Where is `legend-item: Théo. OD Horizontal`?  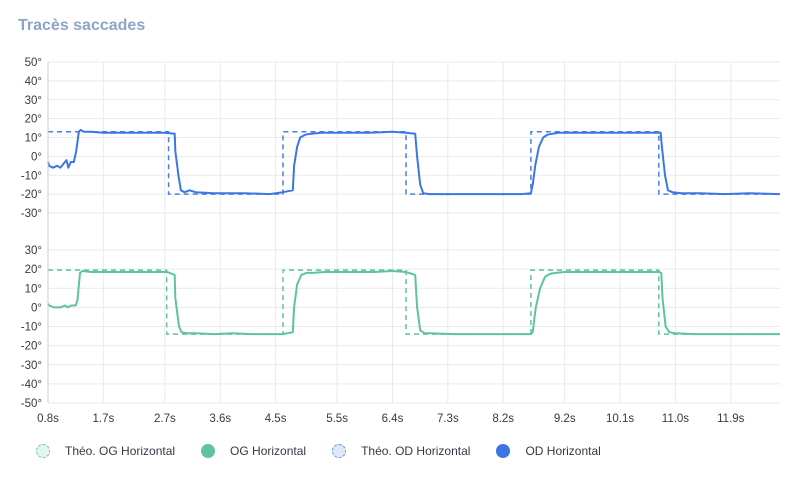
legend-item: Théo. OD Horizontal is located at coordinates (401, 451).